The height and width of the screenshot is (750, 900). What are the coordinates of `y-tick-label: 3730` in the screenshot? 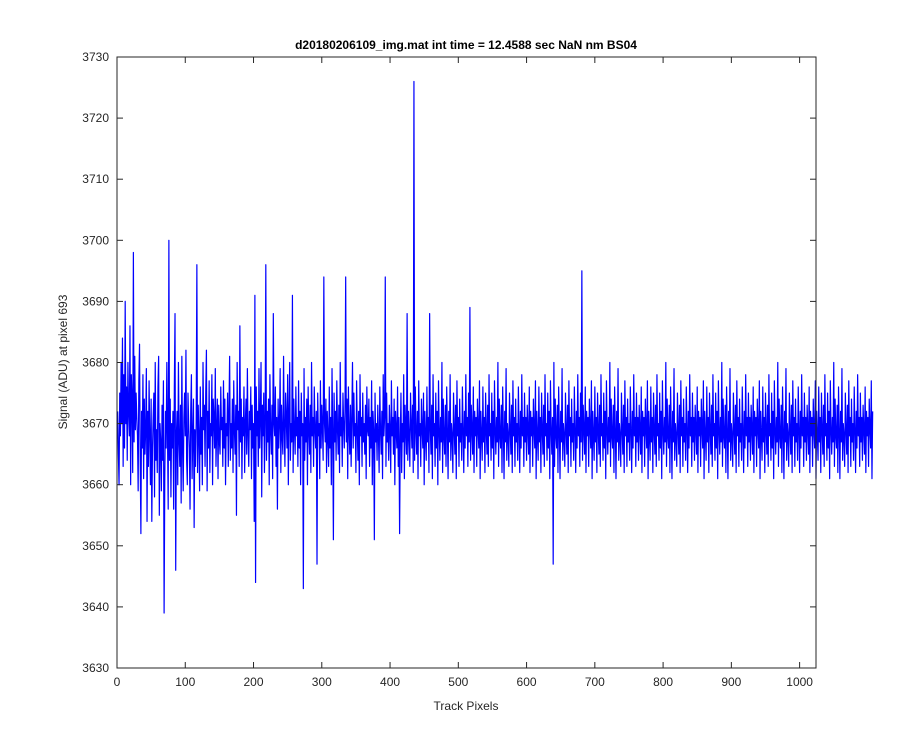 It's located at (95, 57).